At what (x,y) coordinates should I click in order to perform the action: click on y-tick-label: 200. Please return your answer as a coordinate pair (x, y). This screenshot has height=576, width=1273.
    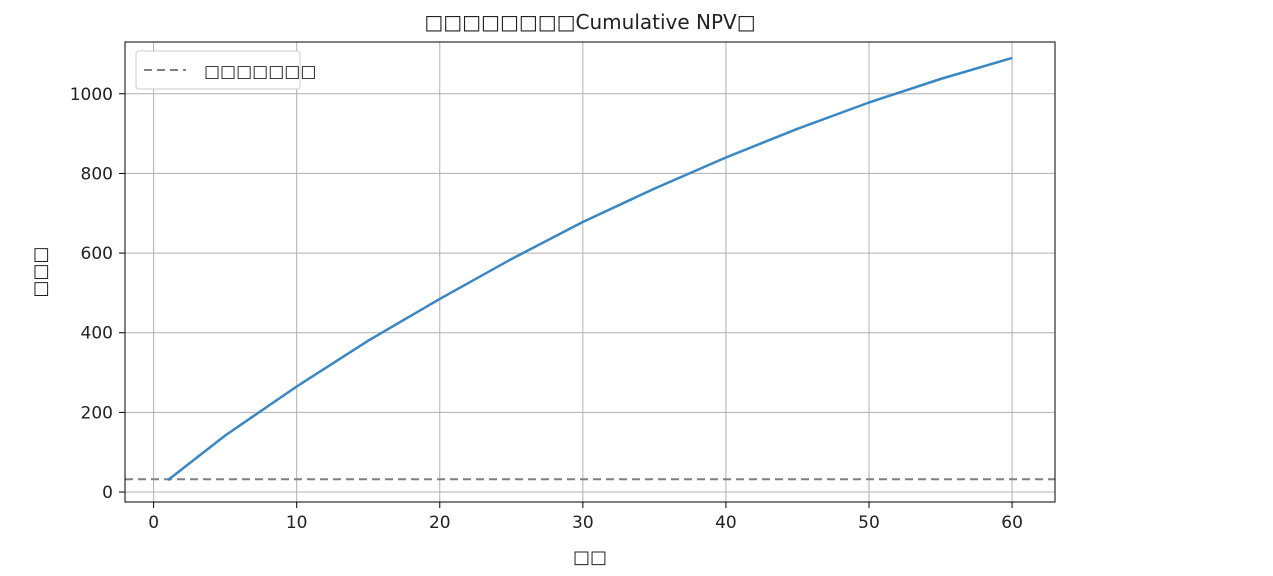
    Looking at the image, I should click on (97, 413).